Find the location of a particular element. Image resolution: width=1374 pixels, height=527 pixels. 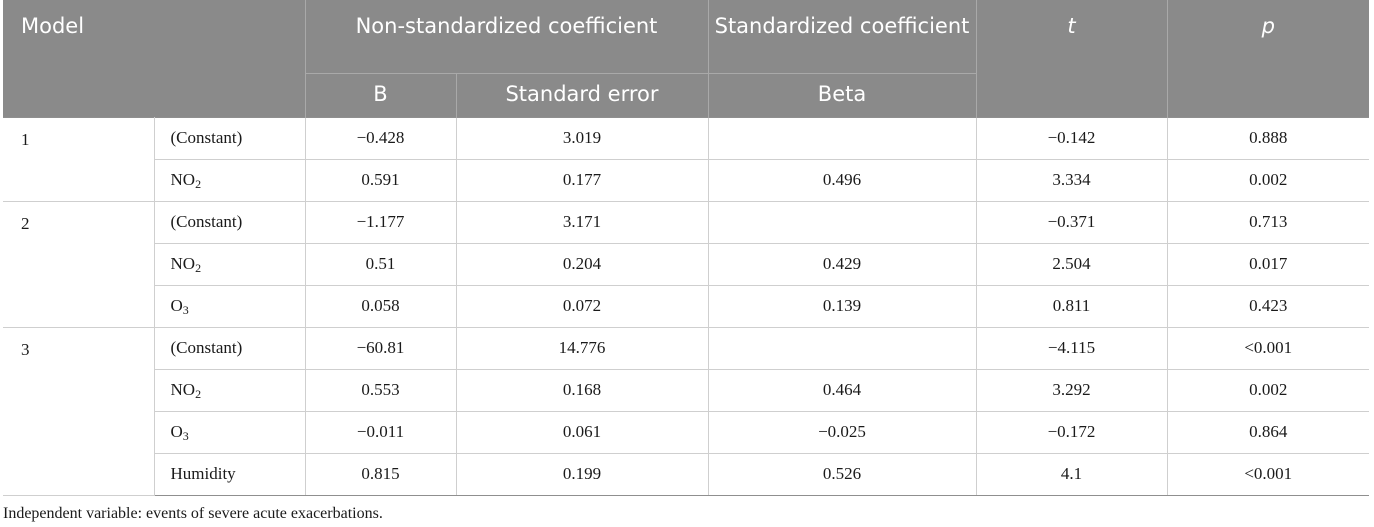

cell-t: 3.334 is located at coordinates (1071, 180).